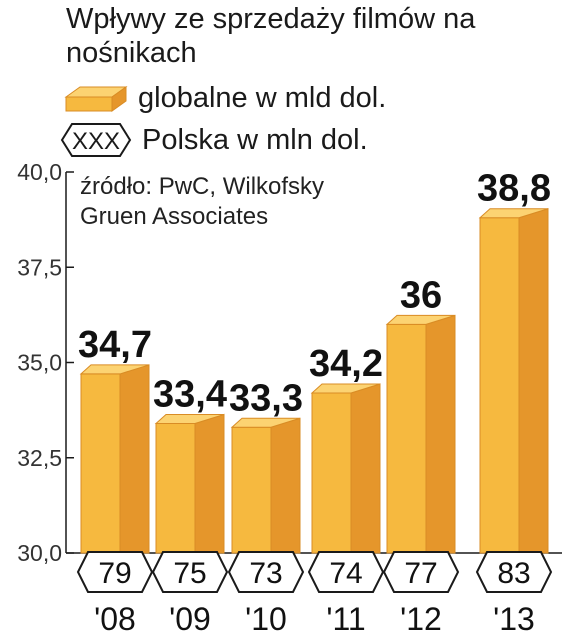  I want to click on legend-hexagon-icon: XXX, so click(96, 140).